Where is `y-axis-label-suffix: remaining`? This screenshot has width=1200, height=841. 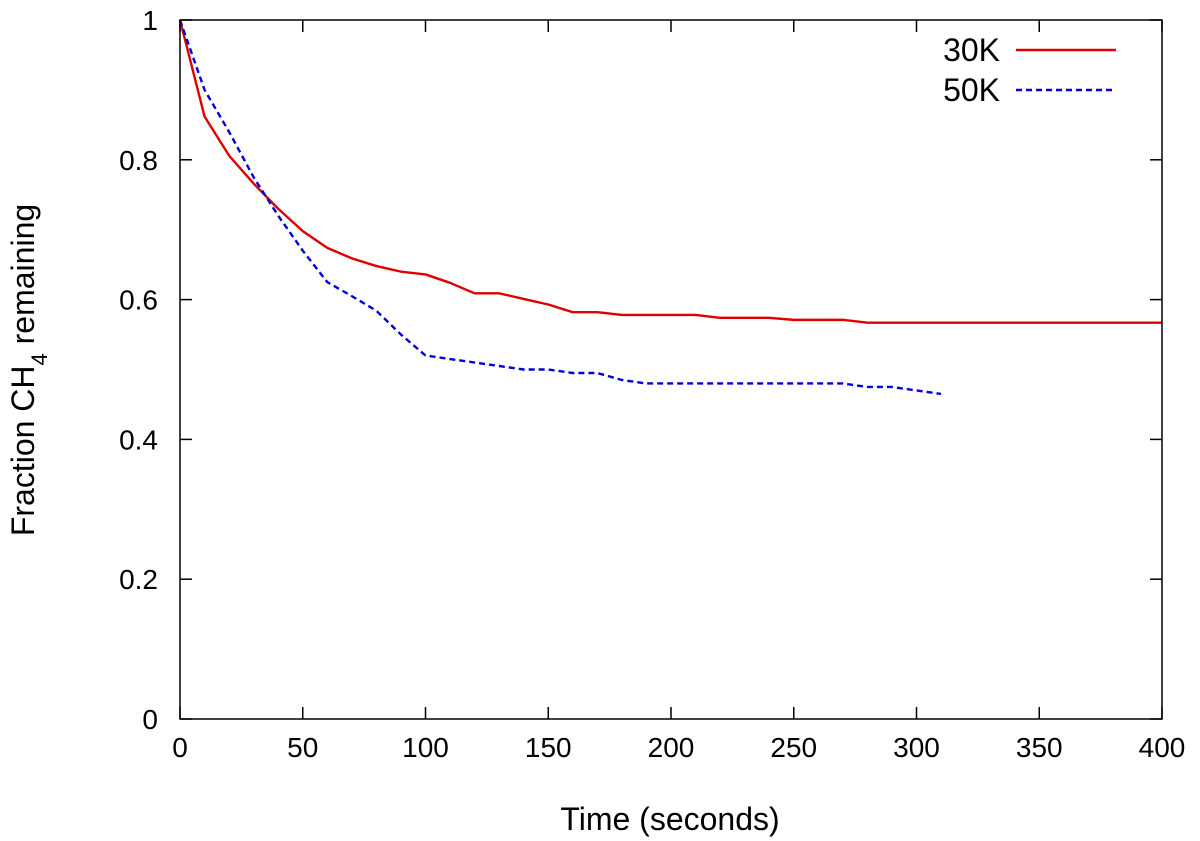
y-axis-label-suffix: remaining is located at coordinates (23, 278).